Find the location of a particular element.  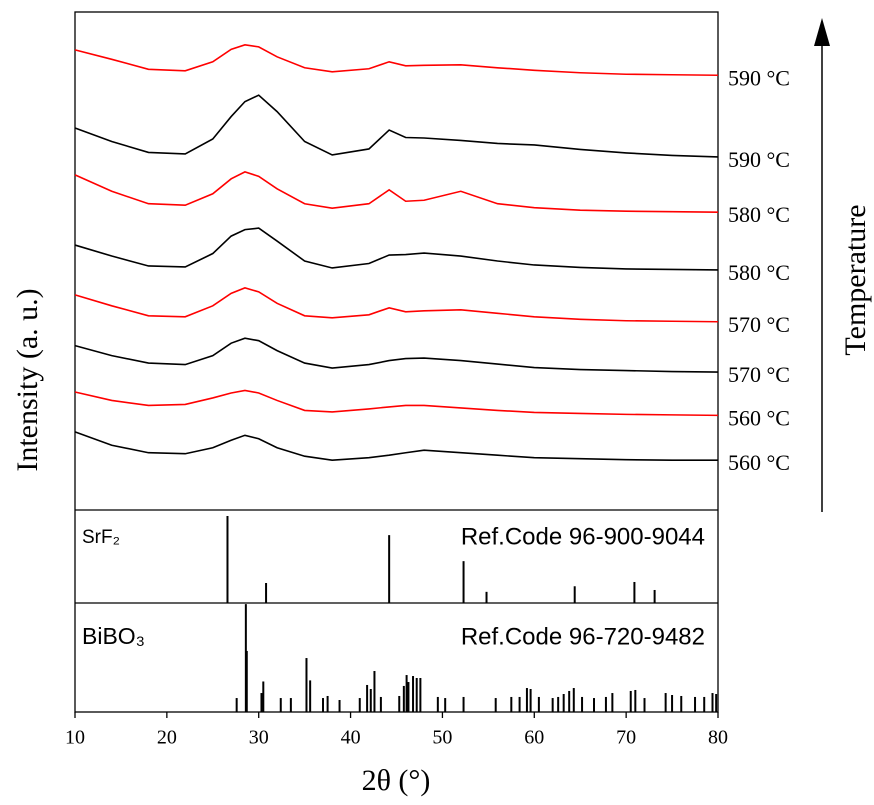

reference-code: Ref.Code 96-900-9044 is located at coordinates (583, 536).